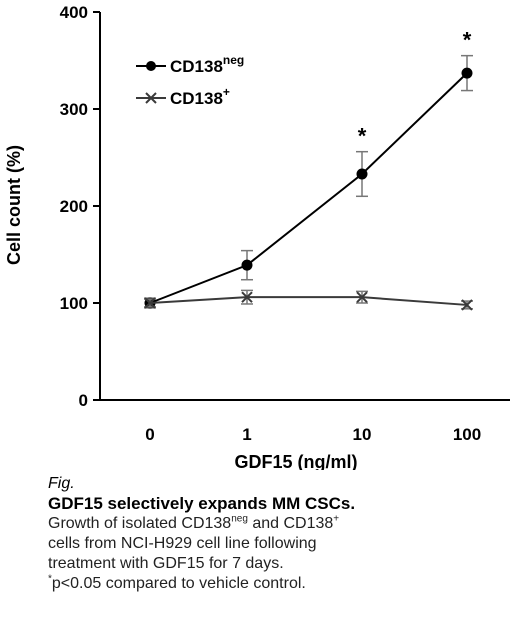 The height and width of the screenshot is (639, 520). I want to click on caption-line1-sup2: +, so click(336, 519).